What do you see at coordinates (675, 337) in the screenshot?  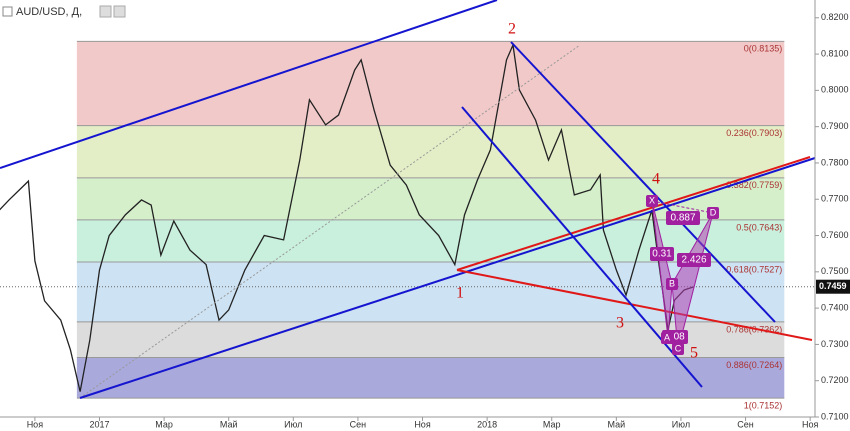 I see `ratio-label: 0.08` at bounding box center [675, 337].